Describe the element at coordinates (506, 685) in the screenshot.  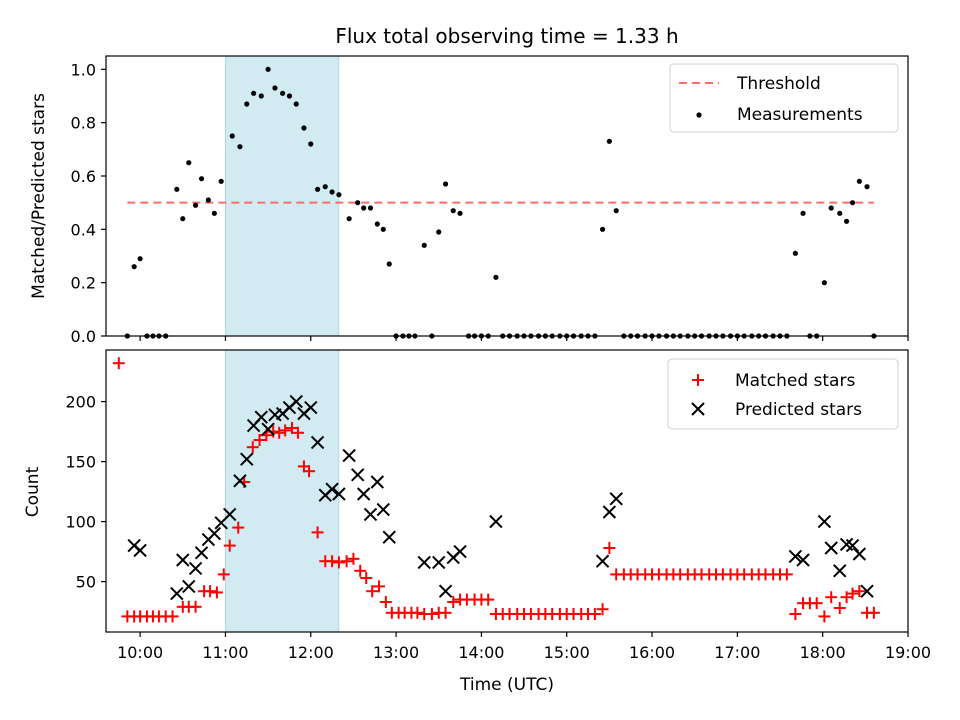
I see `x-axis-label: Time (UTC)` at that location.